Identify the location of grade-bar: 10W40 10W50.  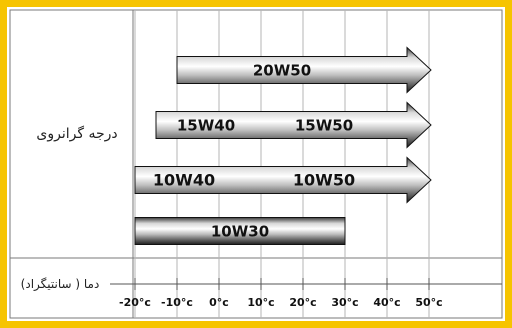
(283, 180).